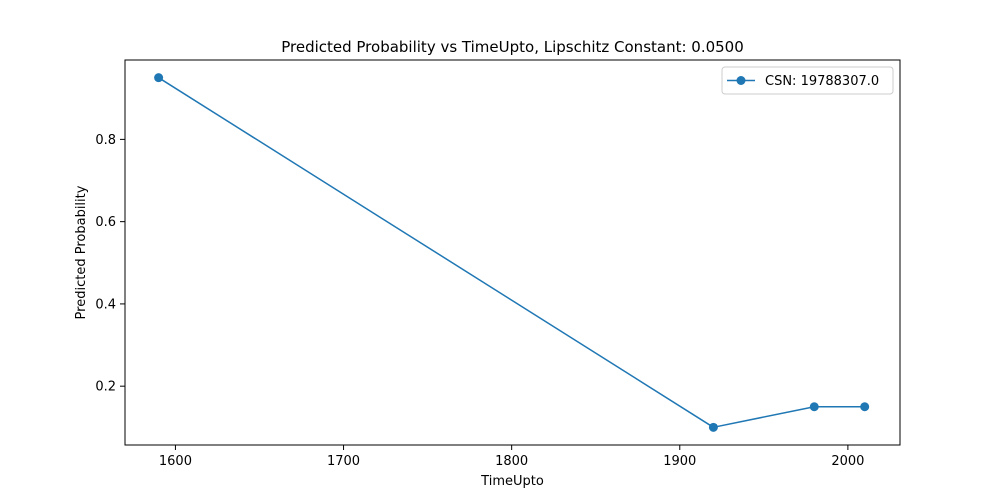  Describe the element at coordinates (105, 140) in the screenshot. I see `y-tick-label: 0.8` at that location.